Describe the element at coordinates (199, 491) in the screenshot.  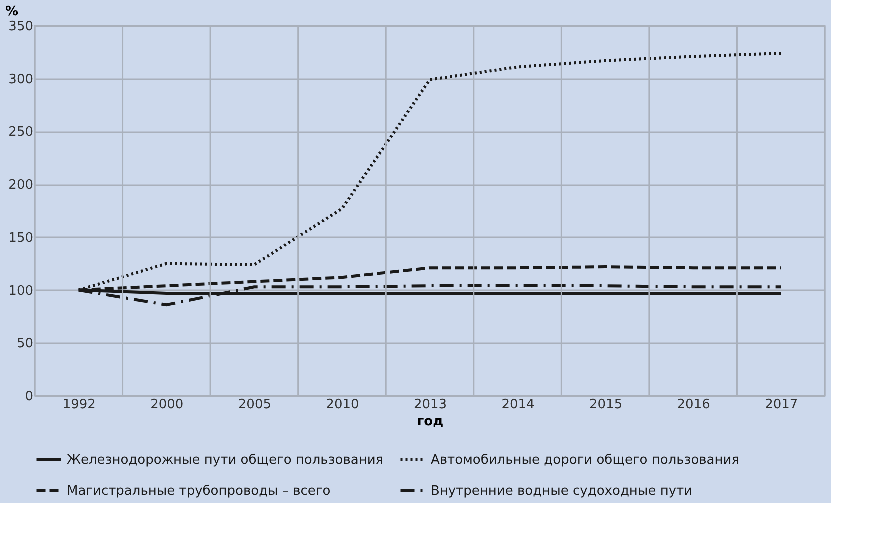
I see `legend-label: Магистральные трубопроводы – всего` at that location.